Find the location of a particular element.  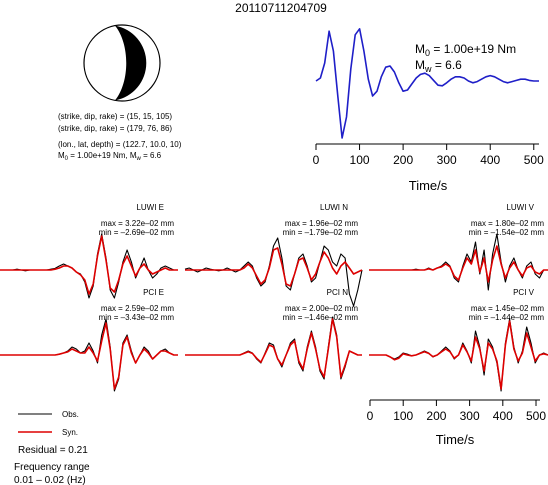

panel-min-label: min = –3.43e–02 mm is located at coordinates (137, 317).